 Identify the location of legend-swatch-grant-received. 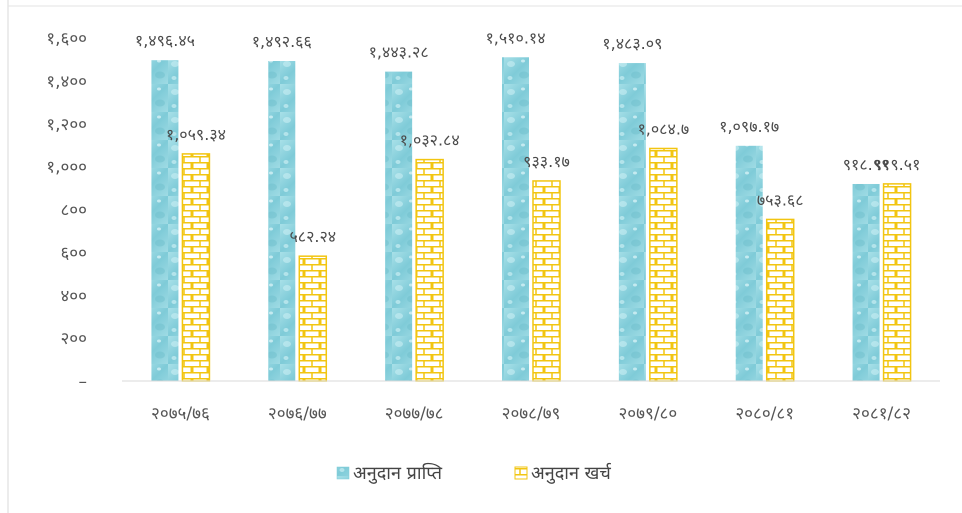
(343, 473).